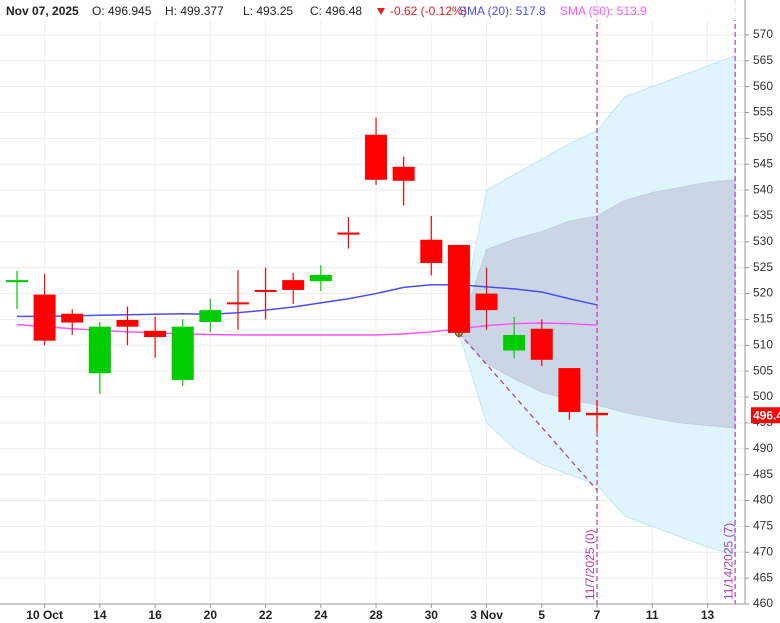 This screenshot has height=623, width=780. I want to click on x-tick-label: 11, so click(652, 615).